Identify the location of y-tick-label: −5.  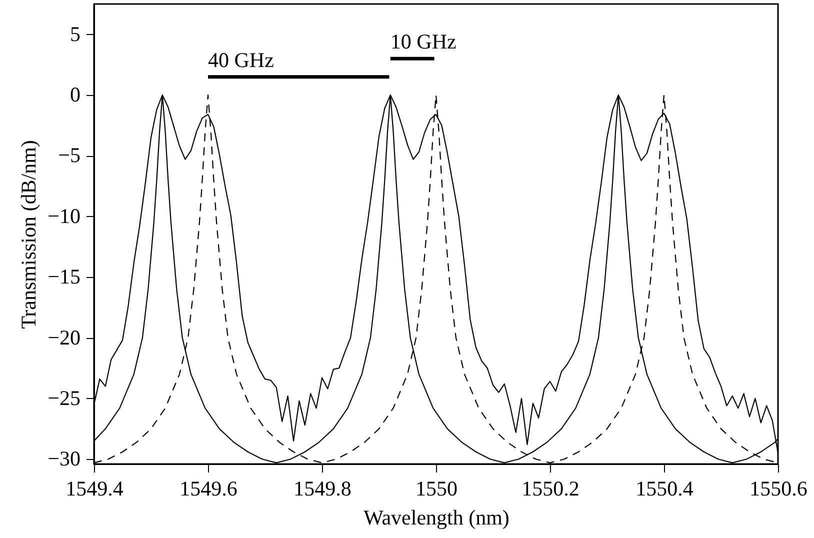
(69, 155).